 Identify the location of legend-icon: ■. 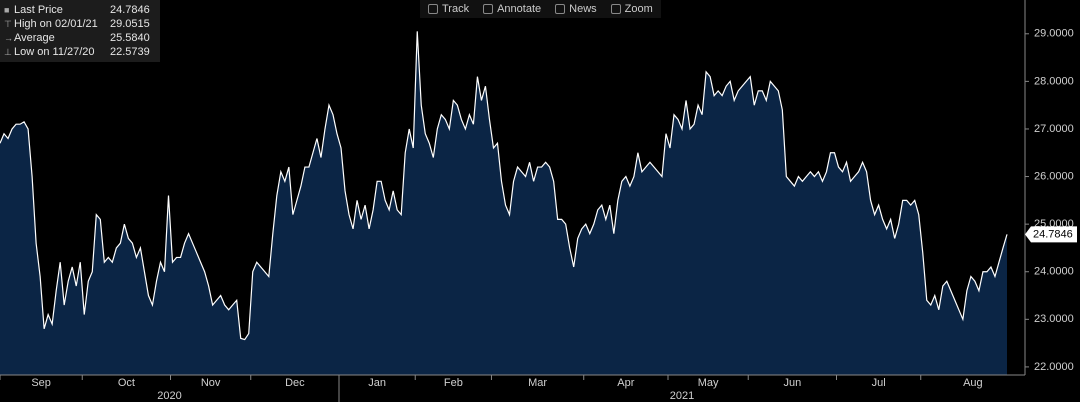
(7, 10).